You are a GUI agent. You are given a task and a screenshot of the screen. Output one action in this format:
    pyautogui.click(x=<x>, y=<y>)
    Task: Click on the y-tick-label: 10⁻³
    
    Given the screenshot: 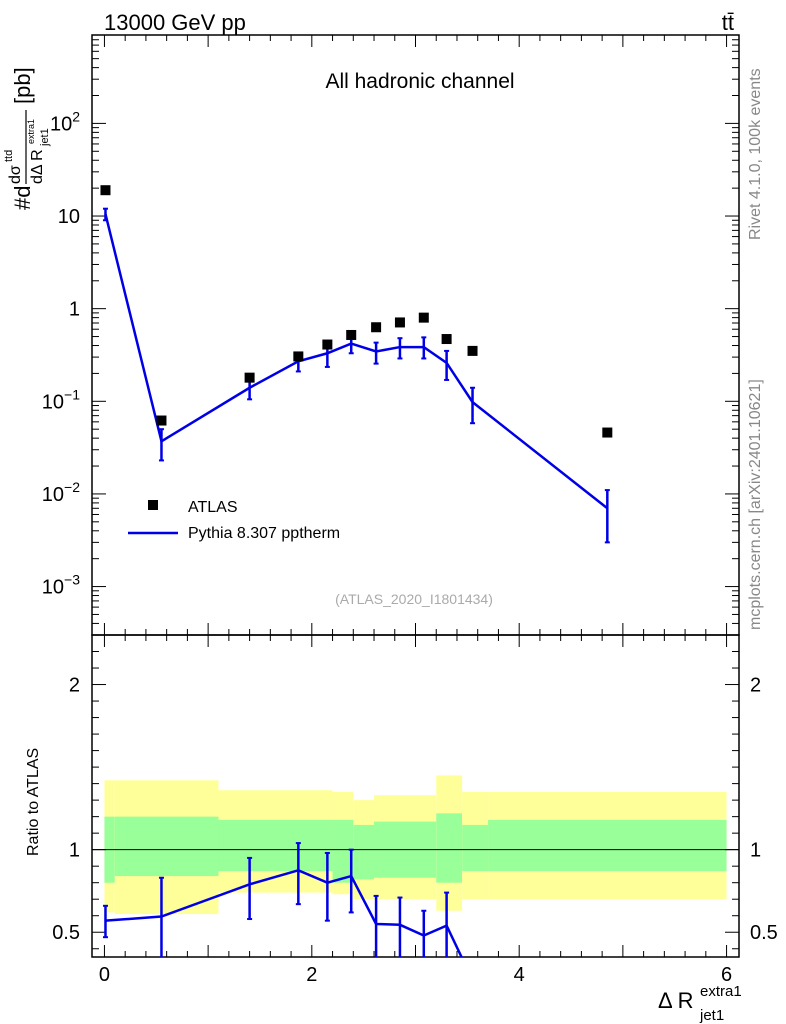 What is the action you would take?
    pyautogui.click(x=61, y=585)
    